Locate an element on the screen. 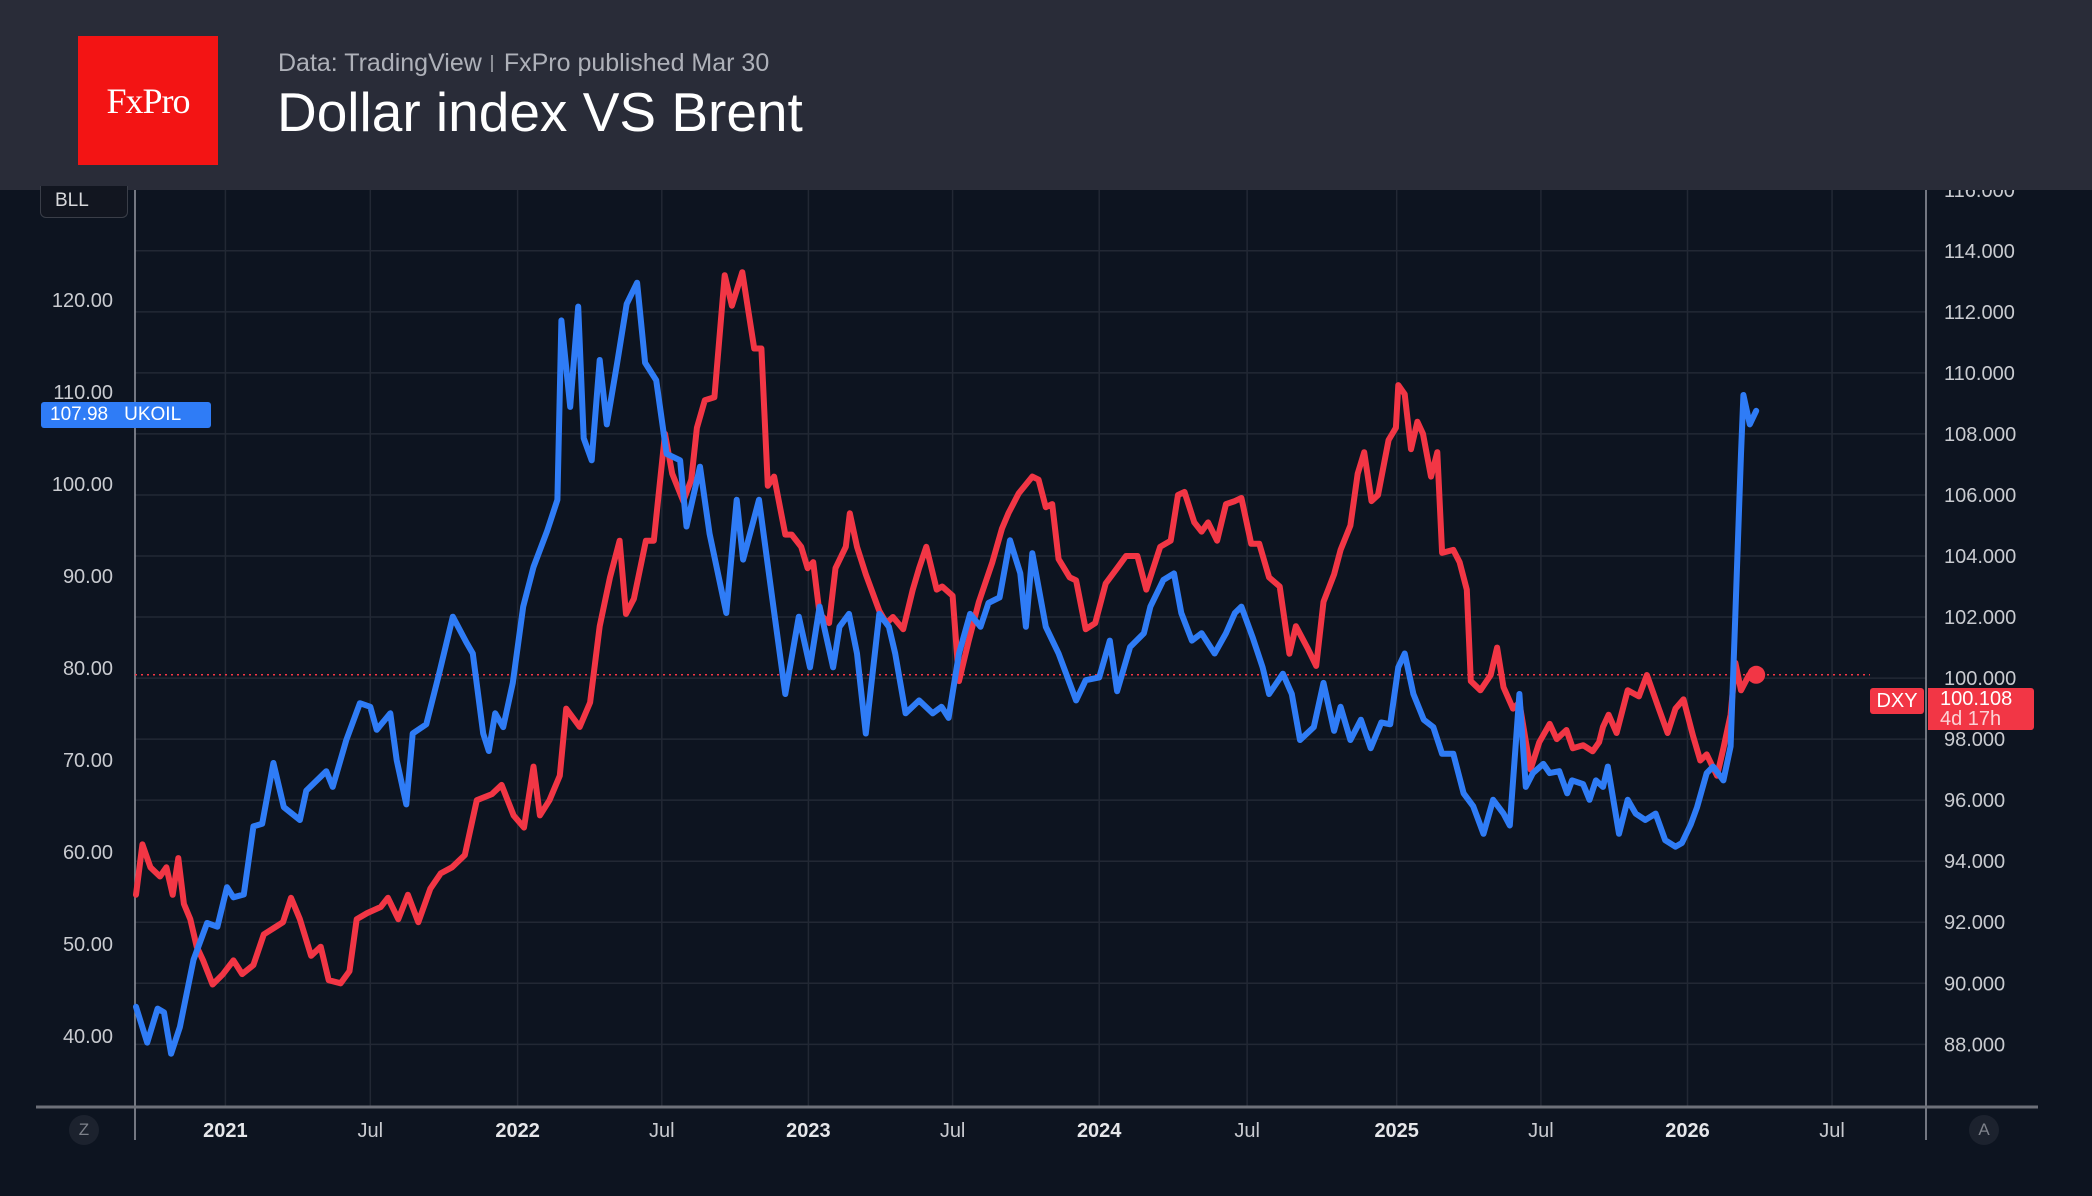  logo-text: FxPro is located at coordinates (148, 100).